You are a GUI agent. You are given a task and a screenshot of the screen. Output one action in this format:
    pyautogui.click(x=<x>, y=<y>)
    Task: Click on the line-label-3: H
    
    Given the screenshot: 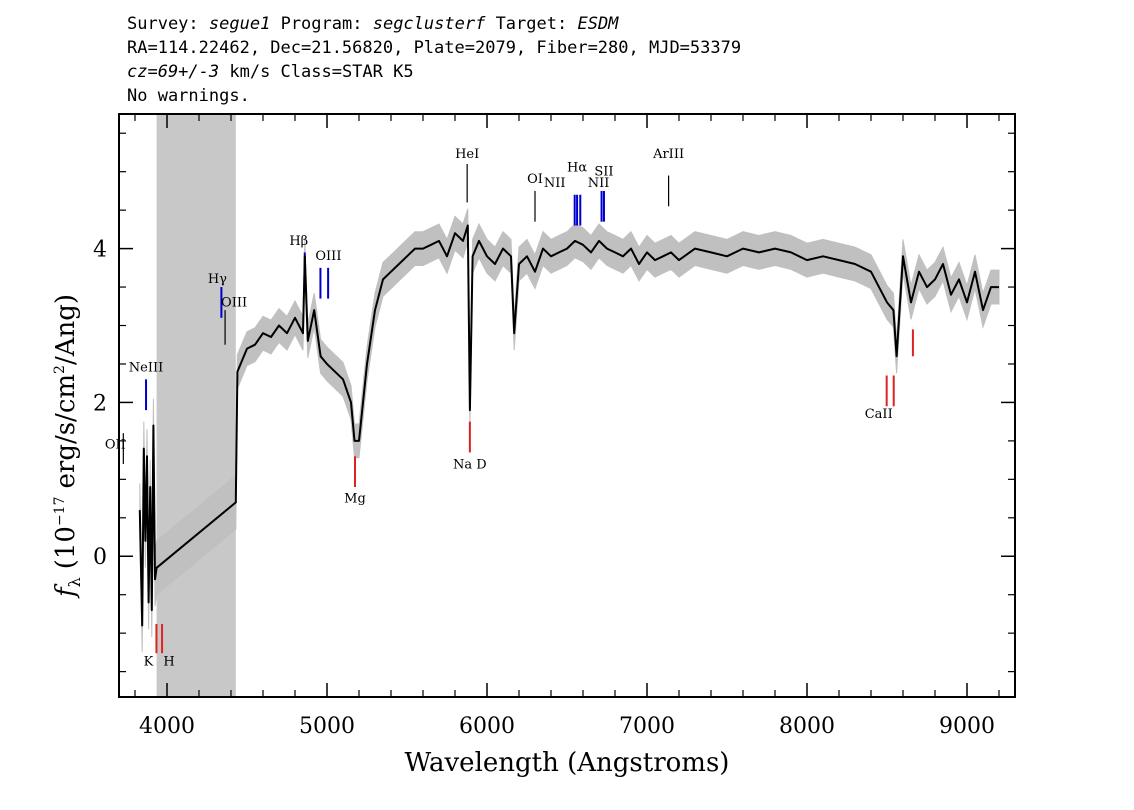 What is the action you would take?
    pyautogui.click(x=168, y=661)
    